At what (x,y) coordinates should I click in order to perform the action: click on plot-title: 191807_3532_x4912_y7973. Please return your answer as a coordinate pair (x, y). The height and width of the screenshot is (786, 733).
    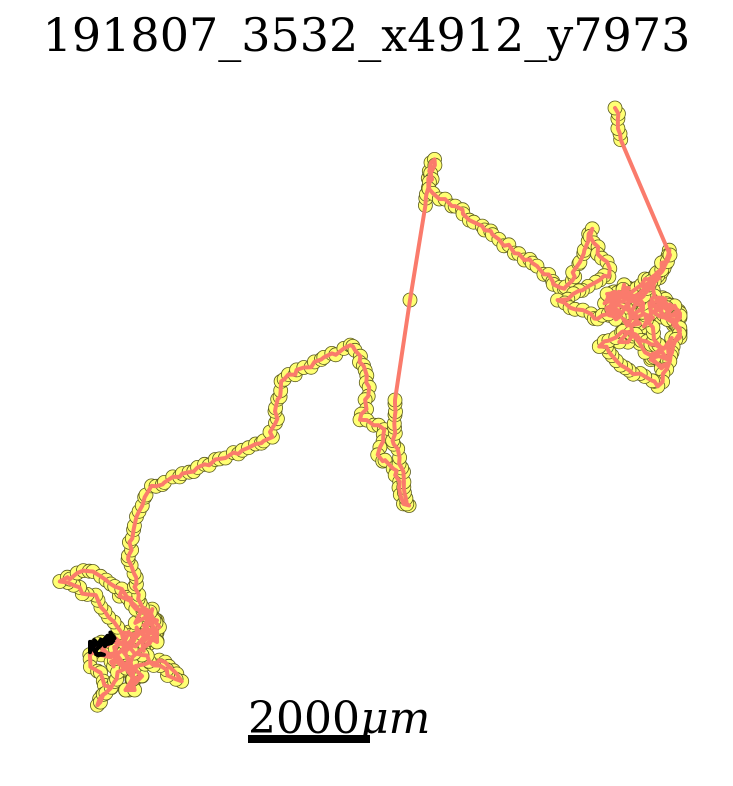
    Looking at the image, I should click on (366, 35).